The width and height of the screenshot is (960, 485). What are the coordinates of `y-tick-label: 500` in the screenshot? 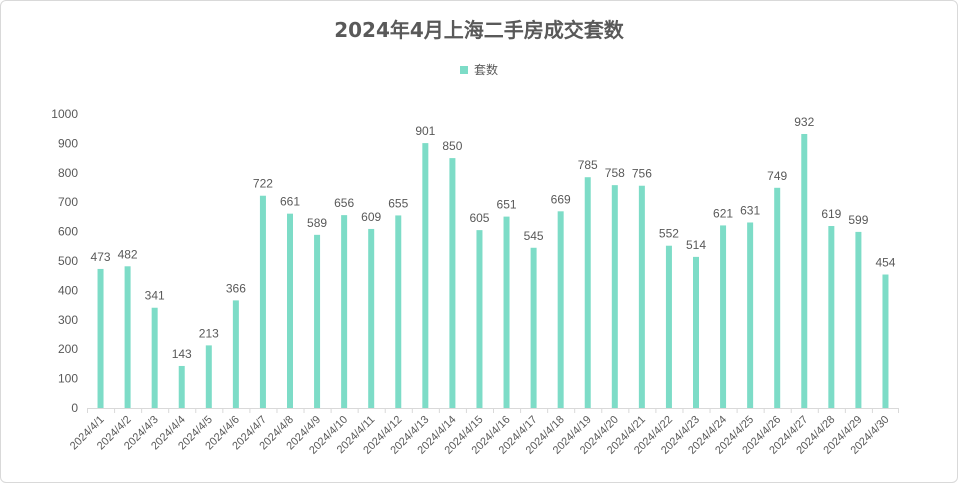 It's located at (68, 261).